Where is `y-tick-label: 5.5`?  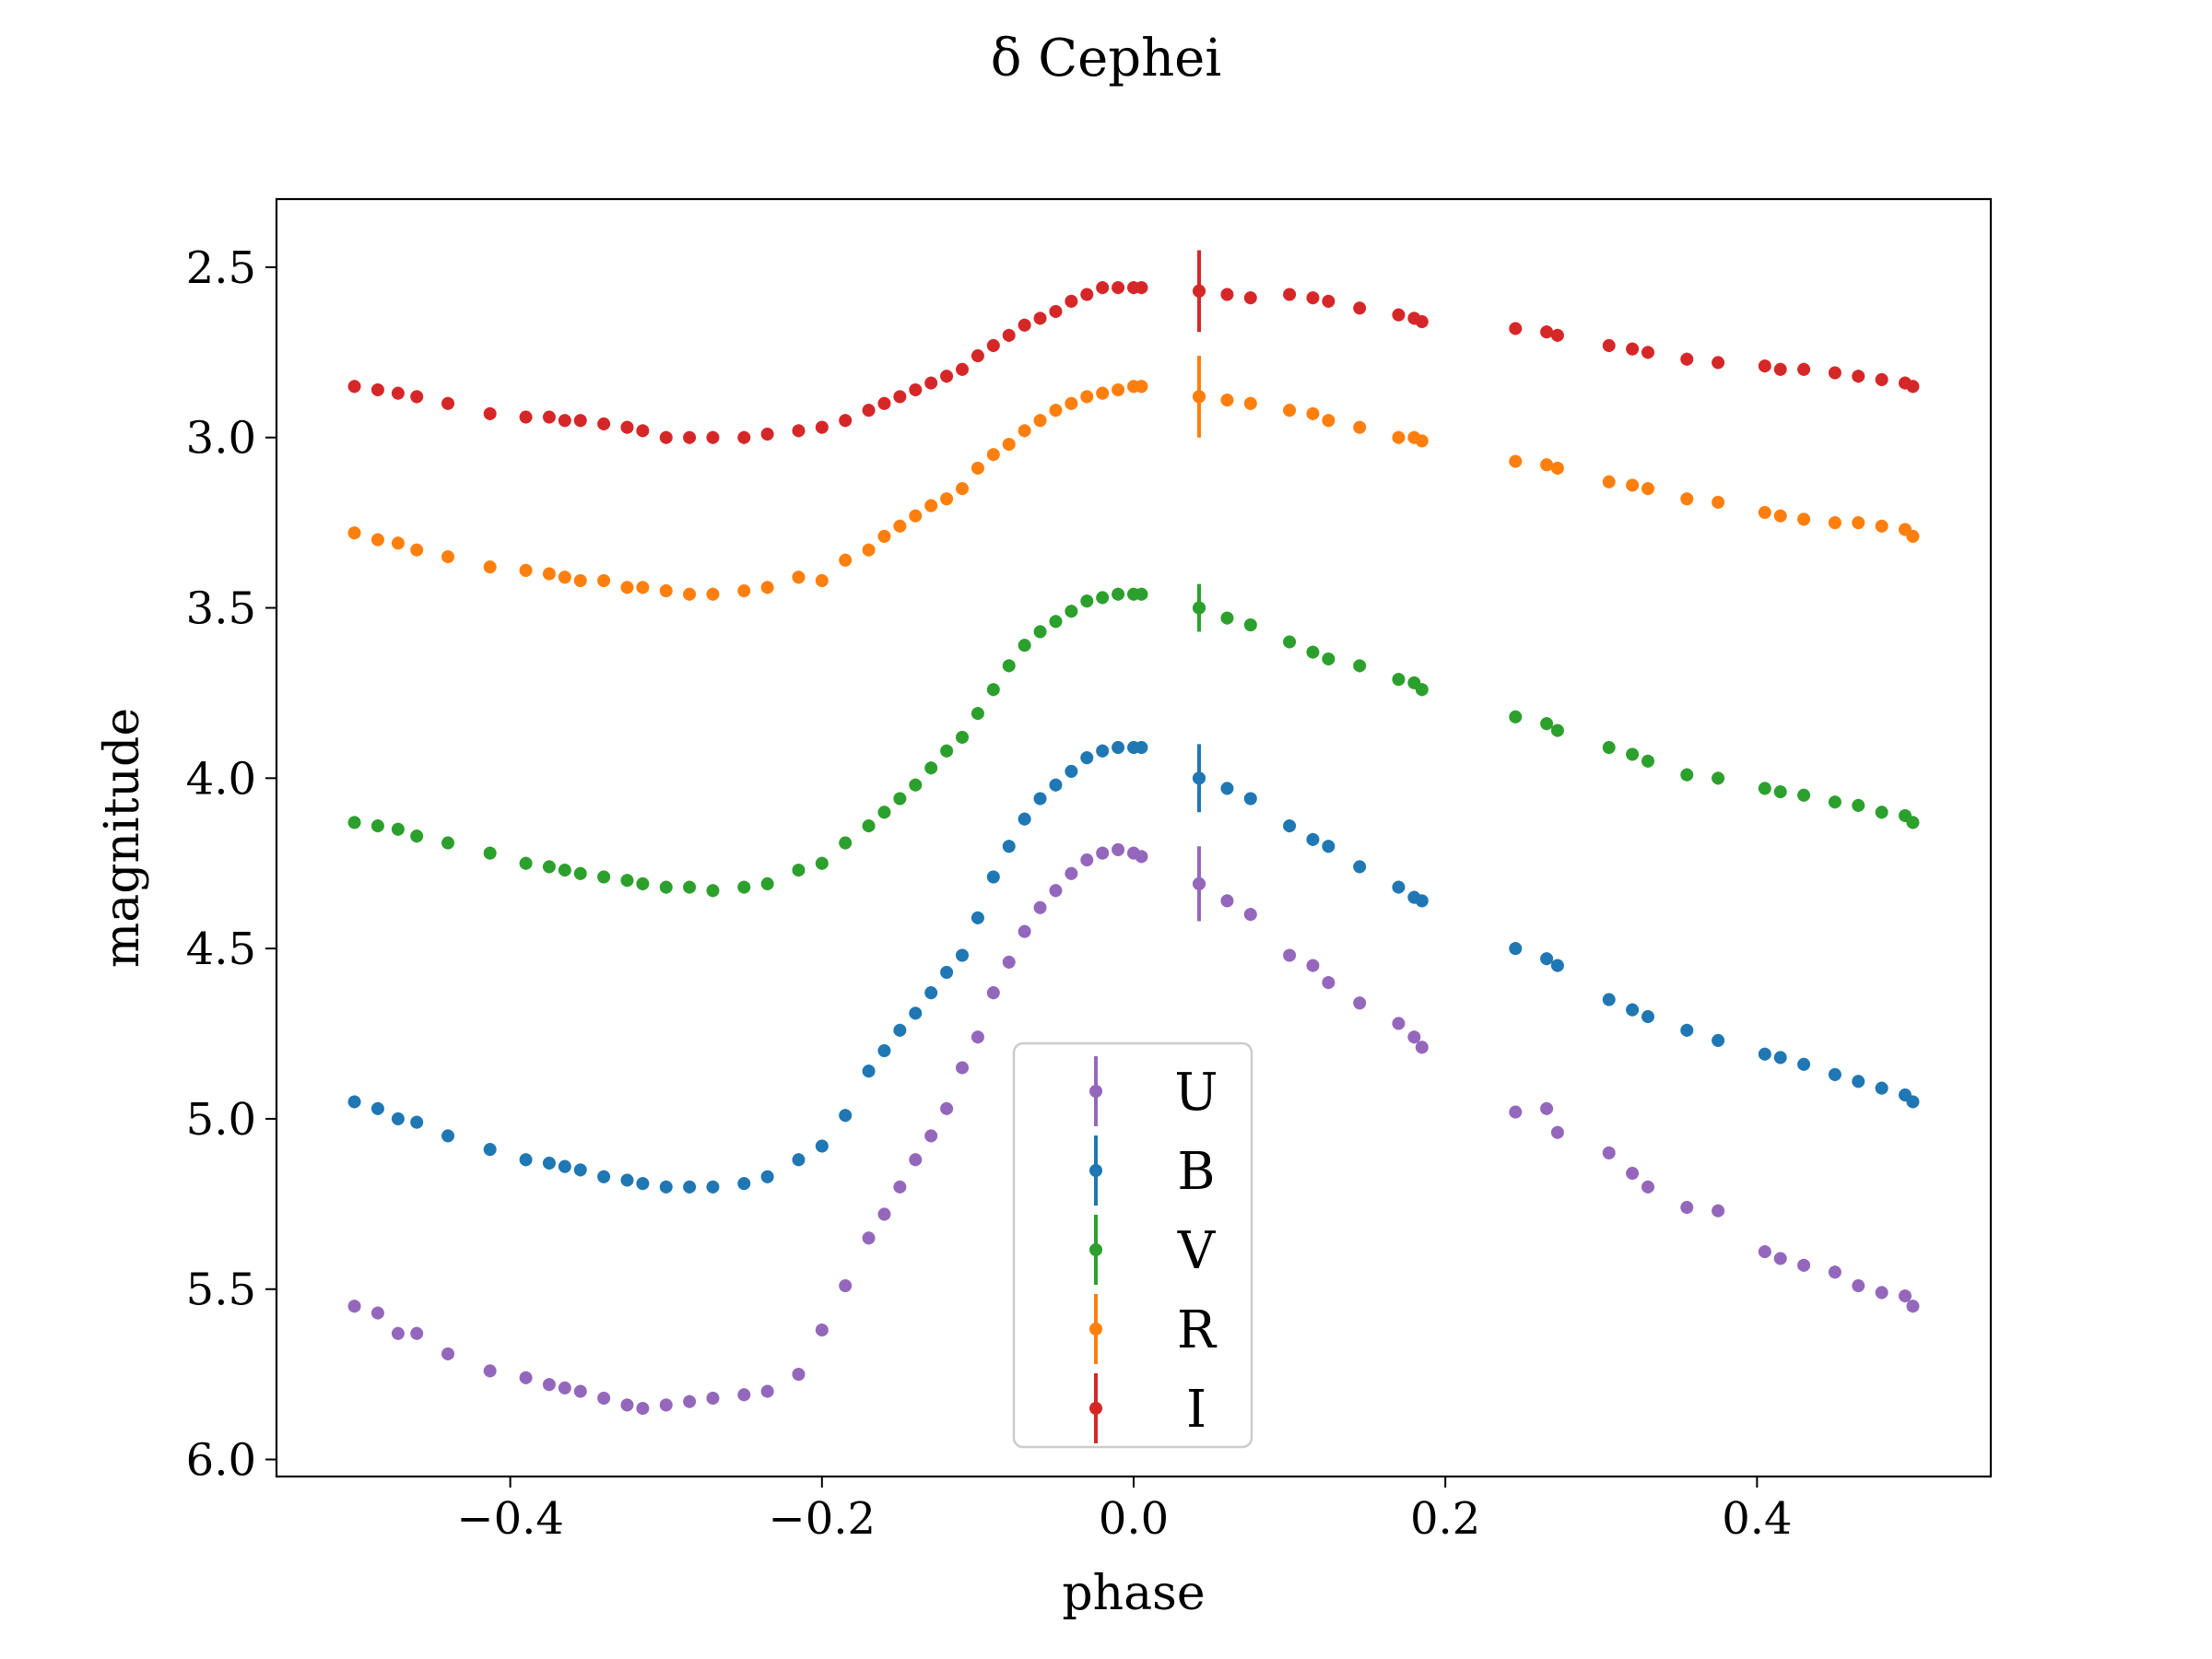
y-tick-label: 5.5 is located at coordinates (221, 1290).